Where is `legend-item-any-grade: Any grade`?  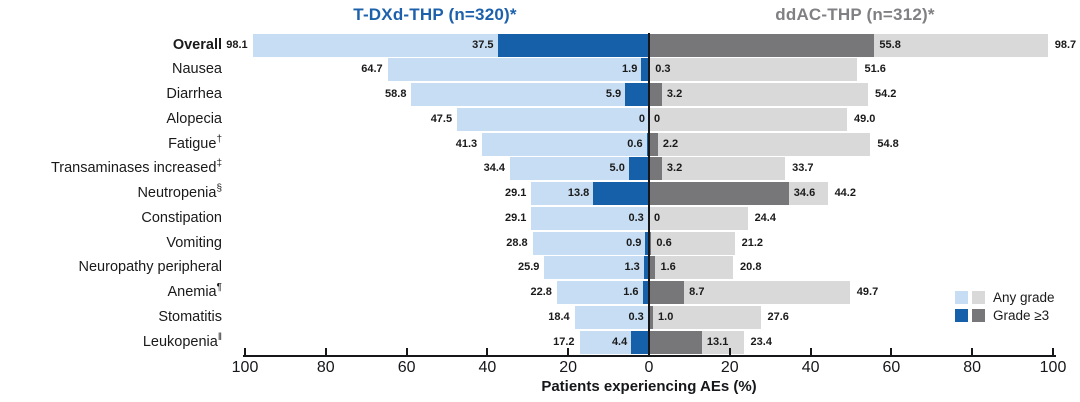
legend-item-any-grade: Any grade is located at coordinates (1005, 297).